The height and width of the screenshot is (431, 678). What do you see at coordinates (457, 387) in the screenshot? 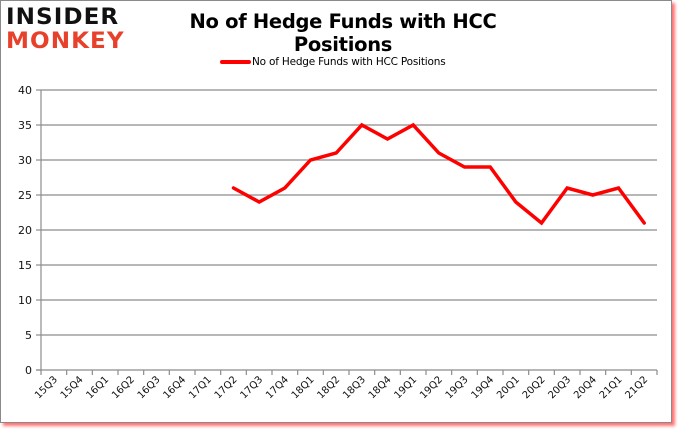
I see `x-tick-label: 19Q3` at bounding box center [457, 387].